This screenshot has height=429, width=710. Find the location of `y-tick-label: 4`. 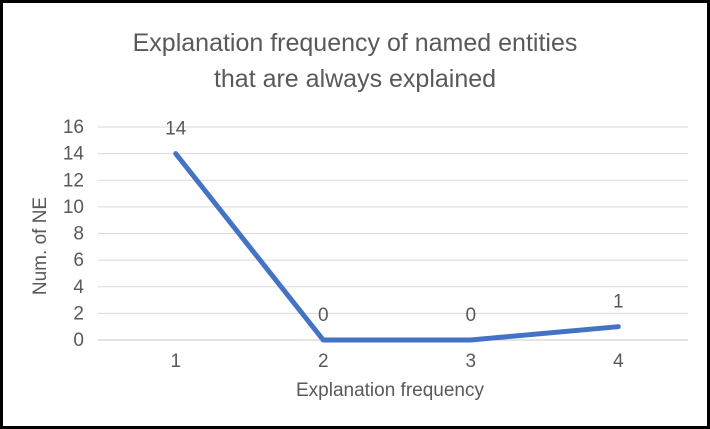

y-tick-label: 4 is located at coordinates (78, 287).